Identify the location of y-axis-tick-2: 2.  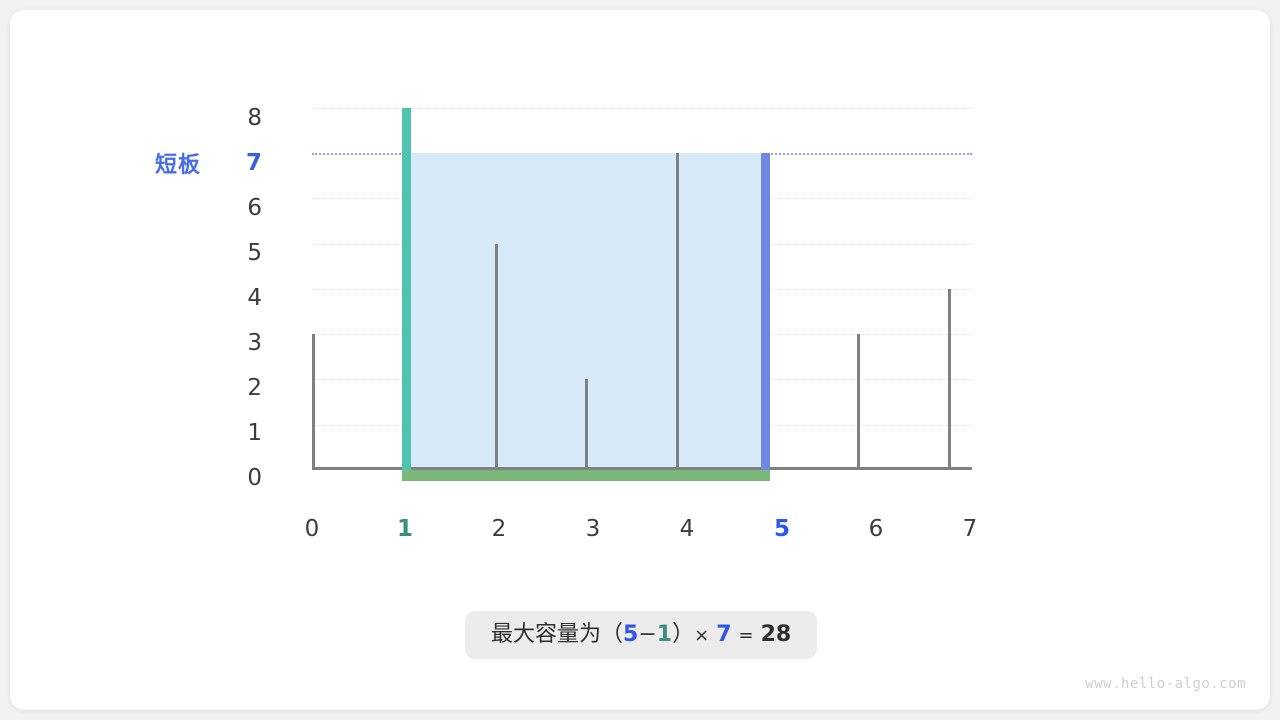
(254, 388).